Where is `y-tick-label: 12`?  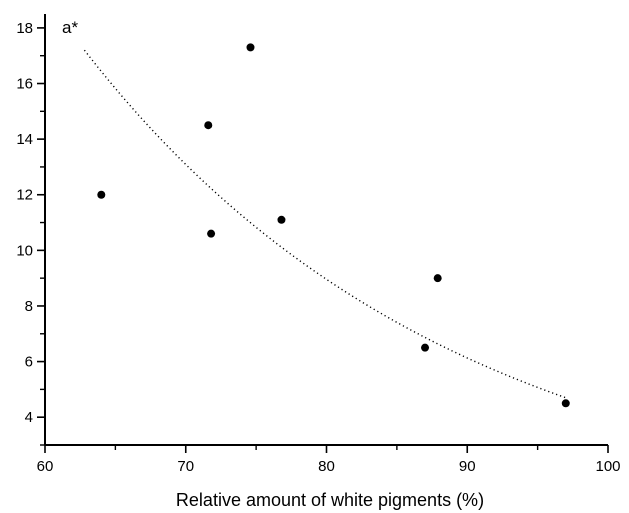 y-tick-label: 12 is located at coordinates (24, 195).